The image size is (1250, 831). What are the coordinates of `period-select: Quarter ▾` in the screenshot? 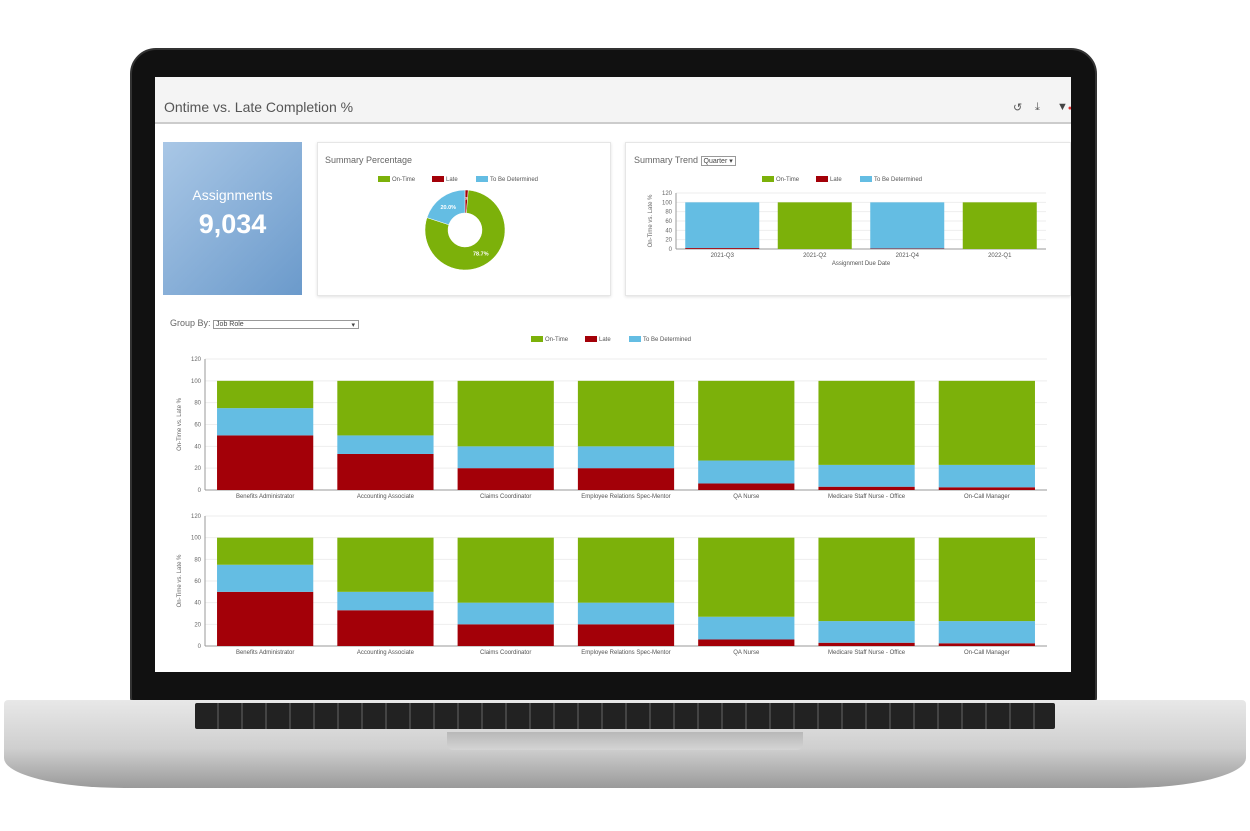 It's located at (718, 161).